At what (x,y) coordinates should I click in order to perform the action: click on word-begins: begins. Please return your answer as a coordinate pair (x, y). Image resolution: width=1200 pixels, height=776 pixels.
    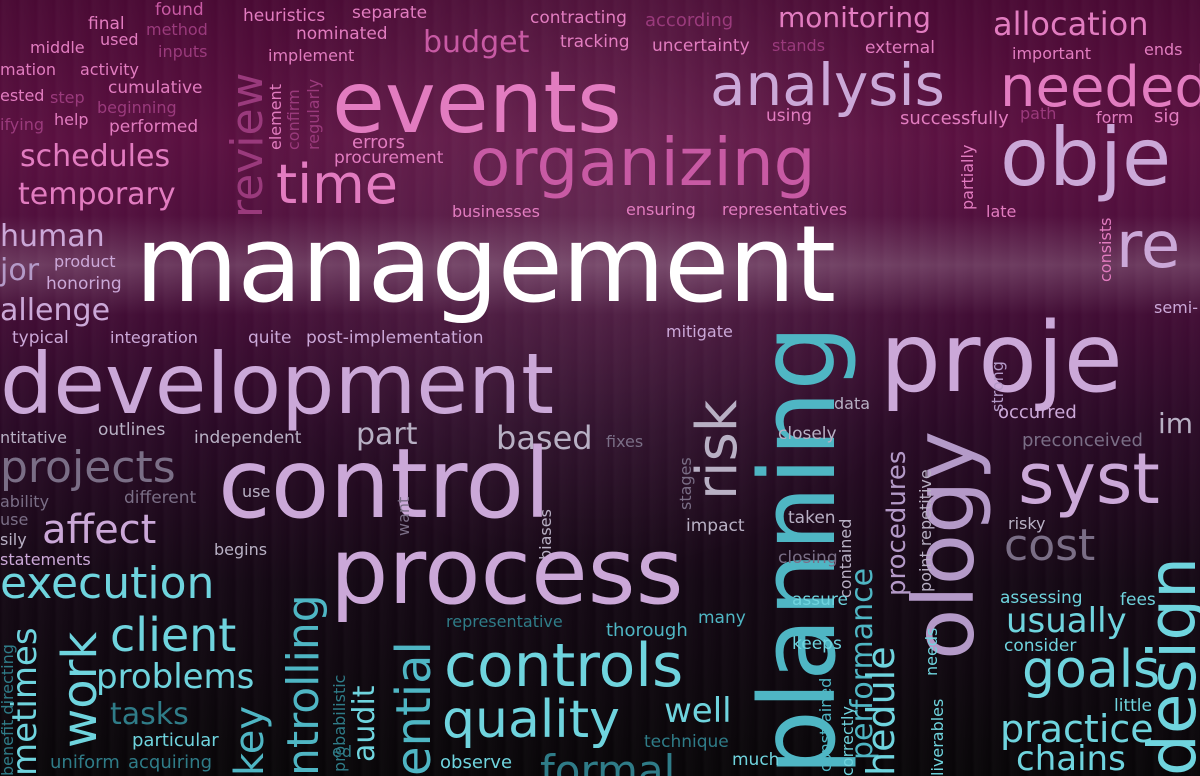
    Looking at the image, I should click on (241, 549).